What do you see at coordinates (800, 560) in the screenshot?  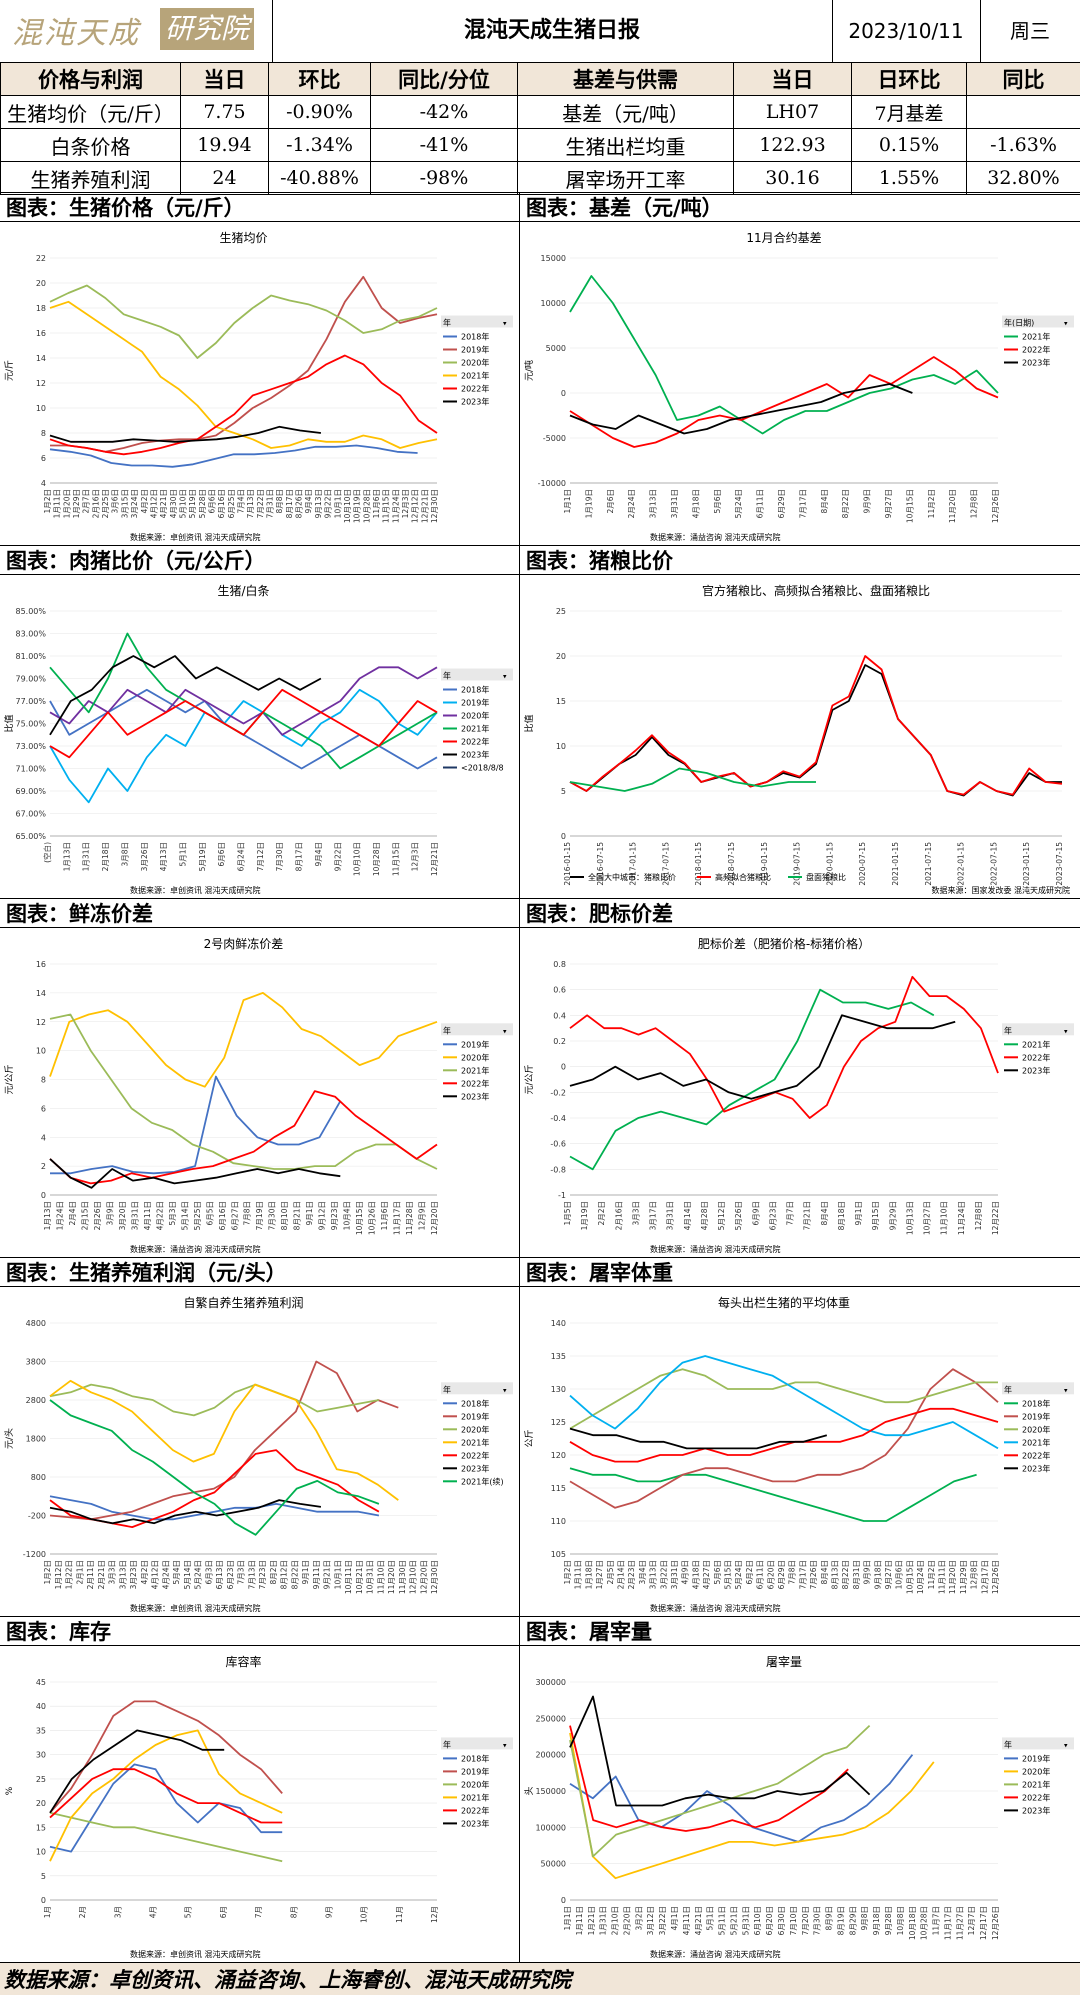 I see `section-title: 图表：猪粮比价` at bounding box center [800, 560].